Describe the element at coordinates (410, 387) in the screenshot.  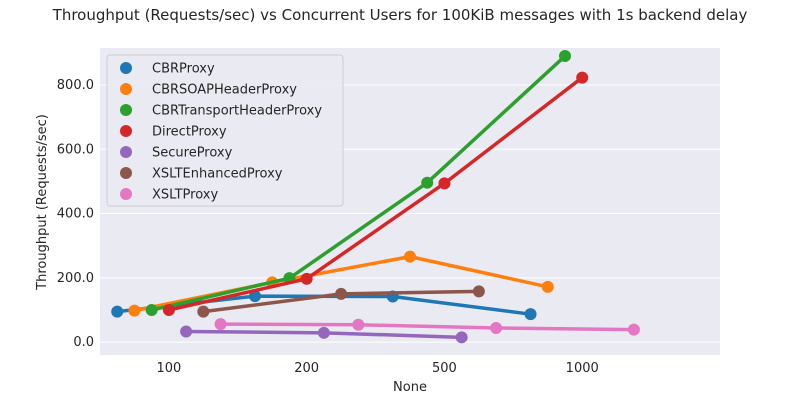
I see `x-axis-label: None` at that location.